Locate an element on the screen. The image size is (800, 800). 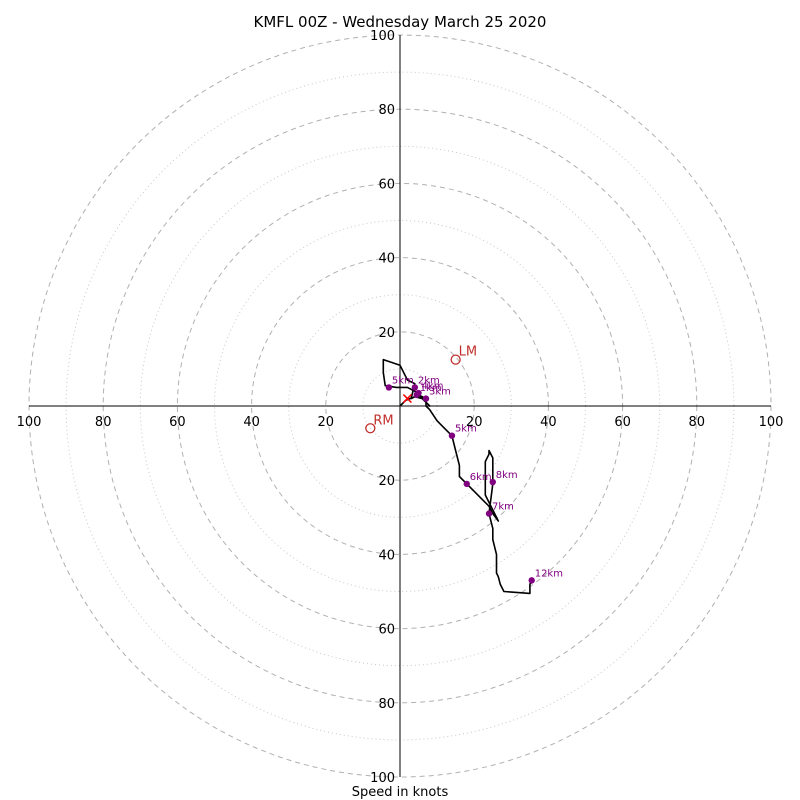
tick-label-up-60: 60 is located at coordinates (386, 184).